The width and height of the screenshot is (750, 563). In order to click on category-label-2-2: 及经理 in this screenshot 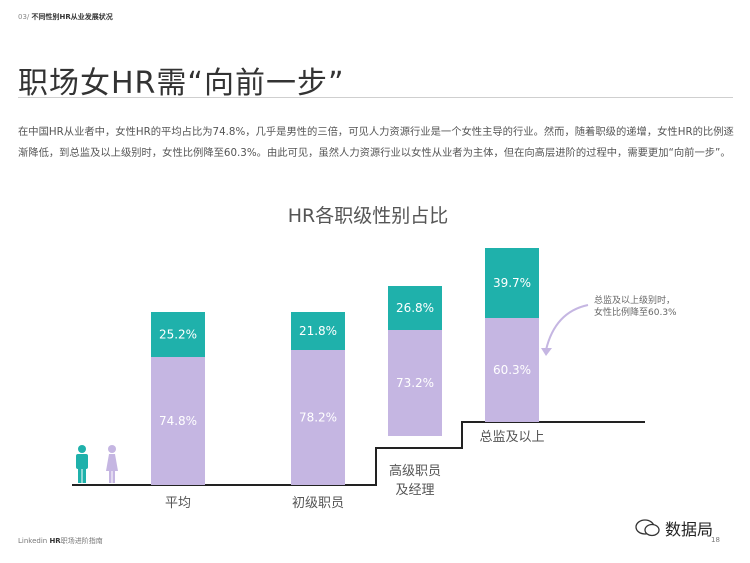, I will do `click(414, 490)`.